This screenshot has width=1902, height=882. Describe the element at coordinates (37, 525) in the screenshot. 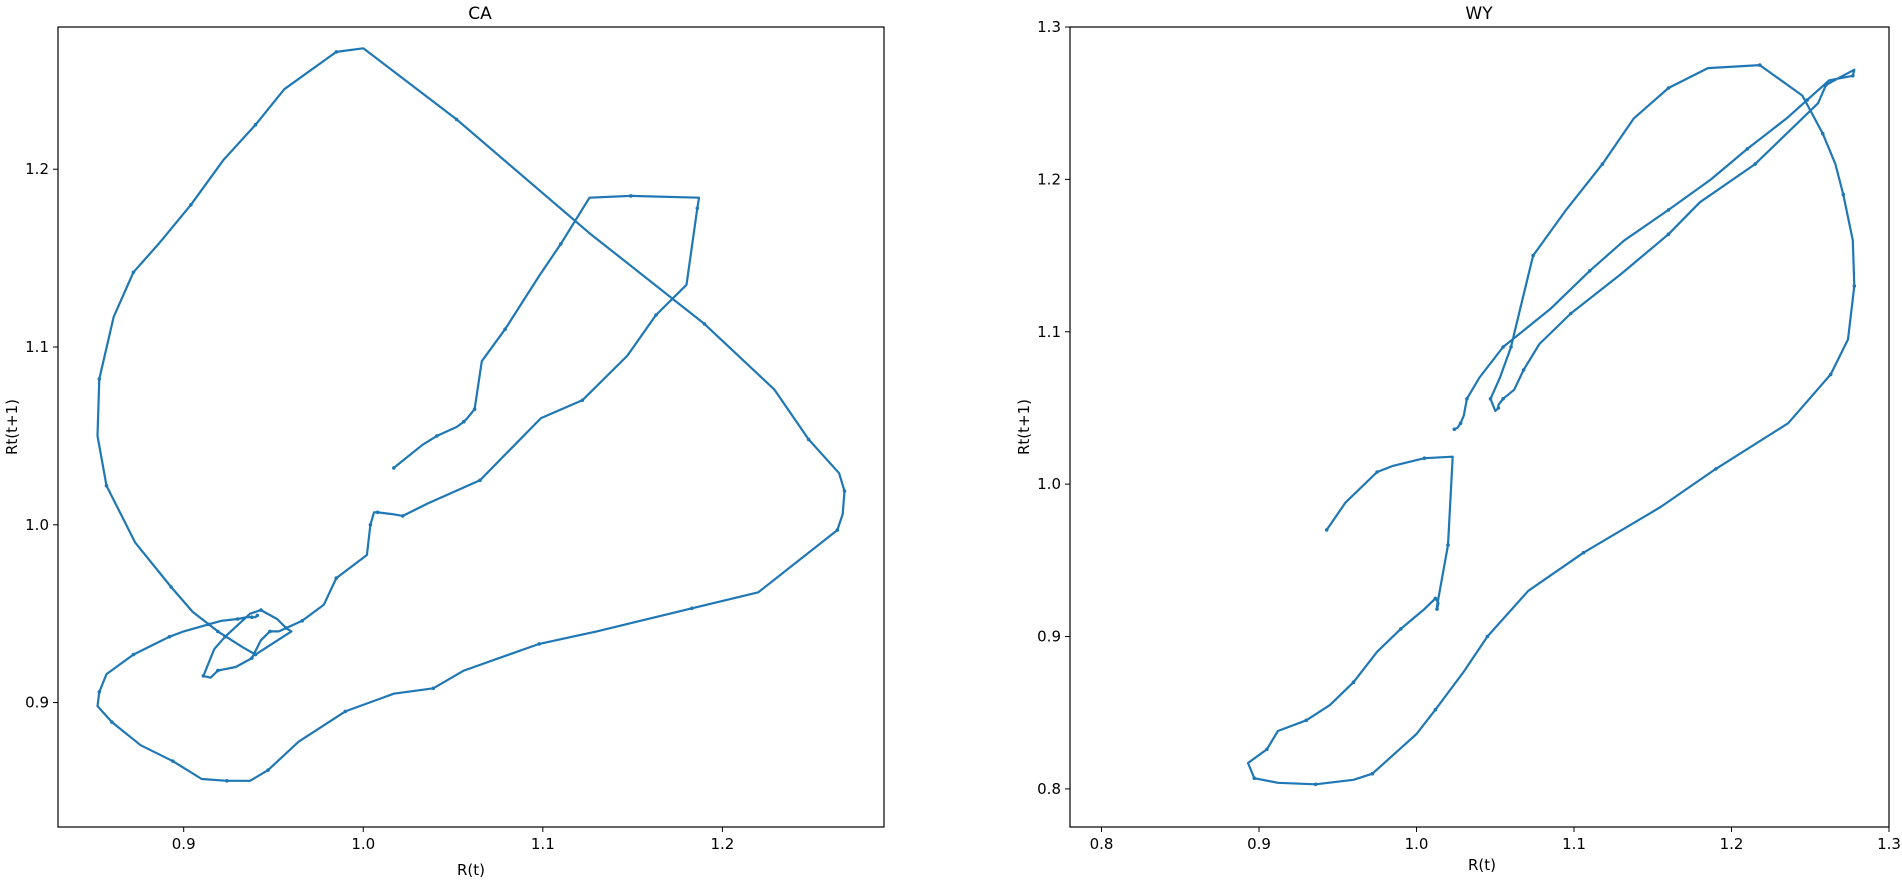

I see `ca-y-tick-label: 1.0` at that location.